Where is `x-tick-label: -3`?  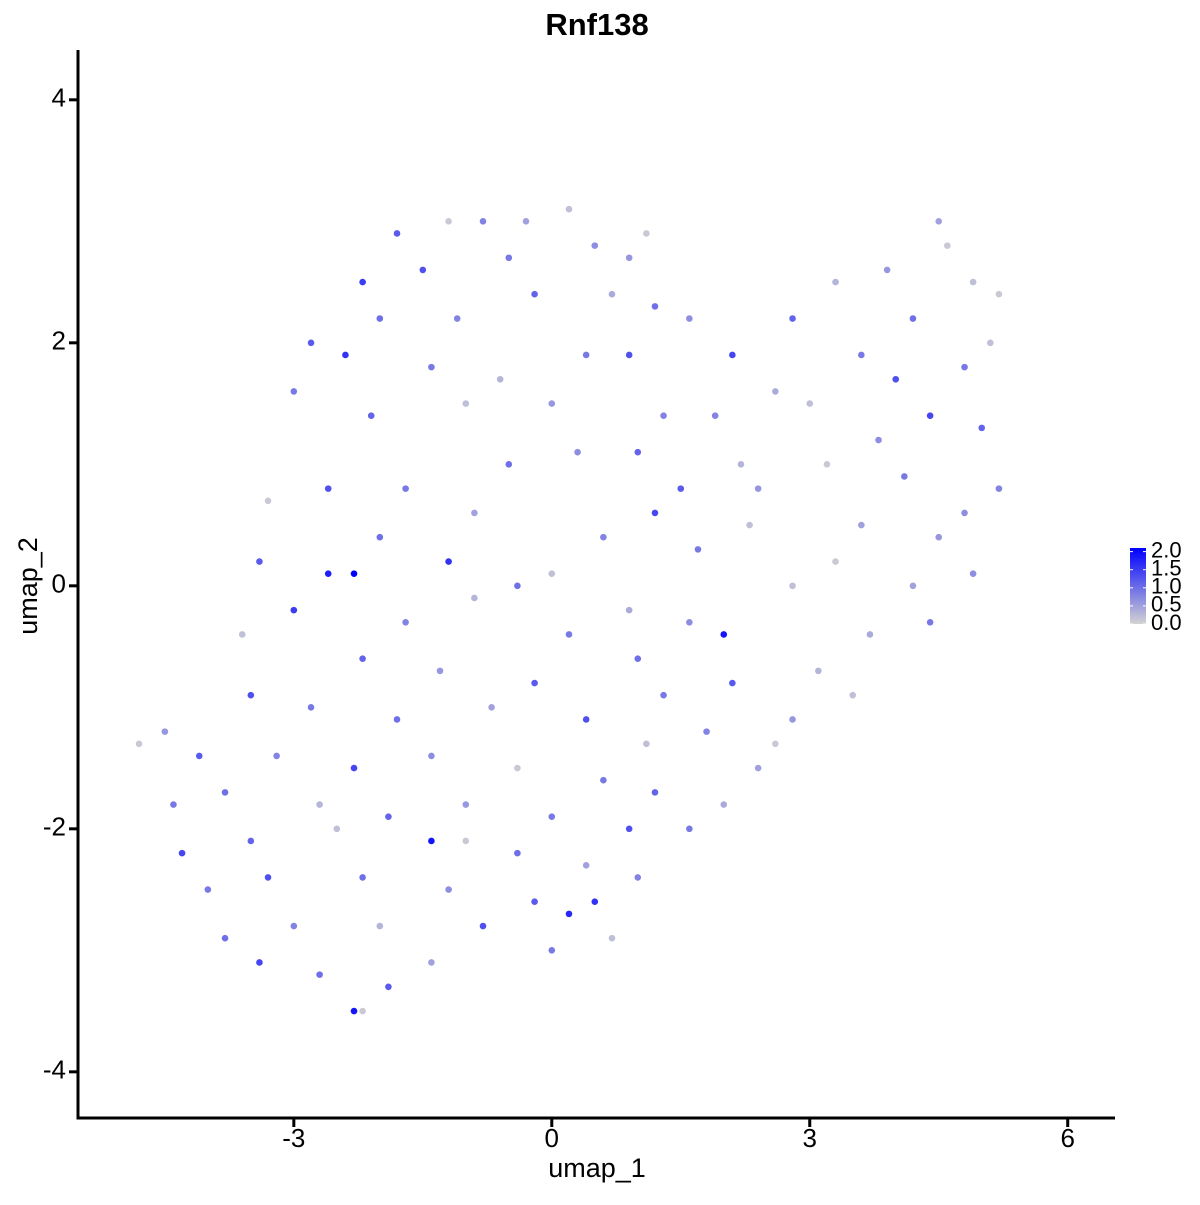 x-tick-label: -3 is located at coordinates (293, 1138).